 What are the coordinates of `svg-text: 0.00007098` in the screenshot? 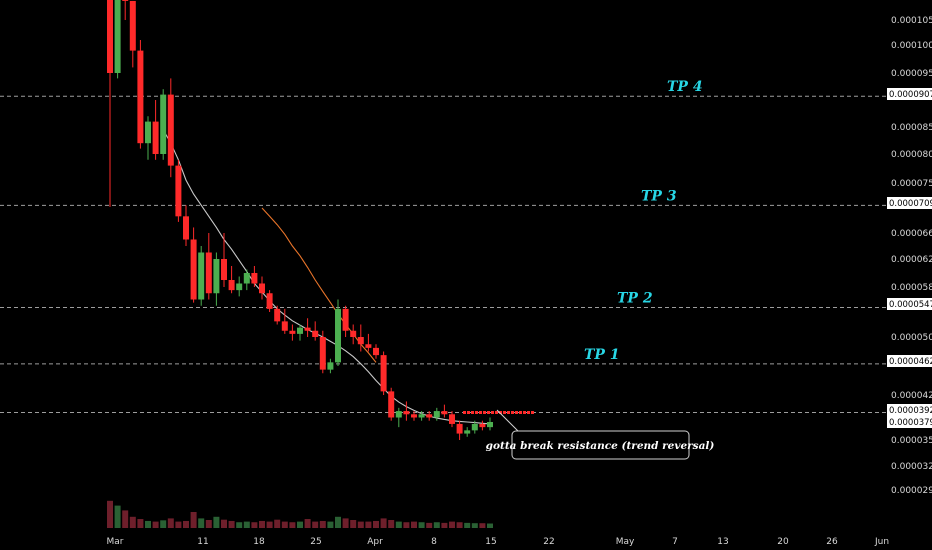 It's located at (910, 204).